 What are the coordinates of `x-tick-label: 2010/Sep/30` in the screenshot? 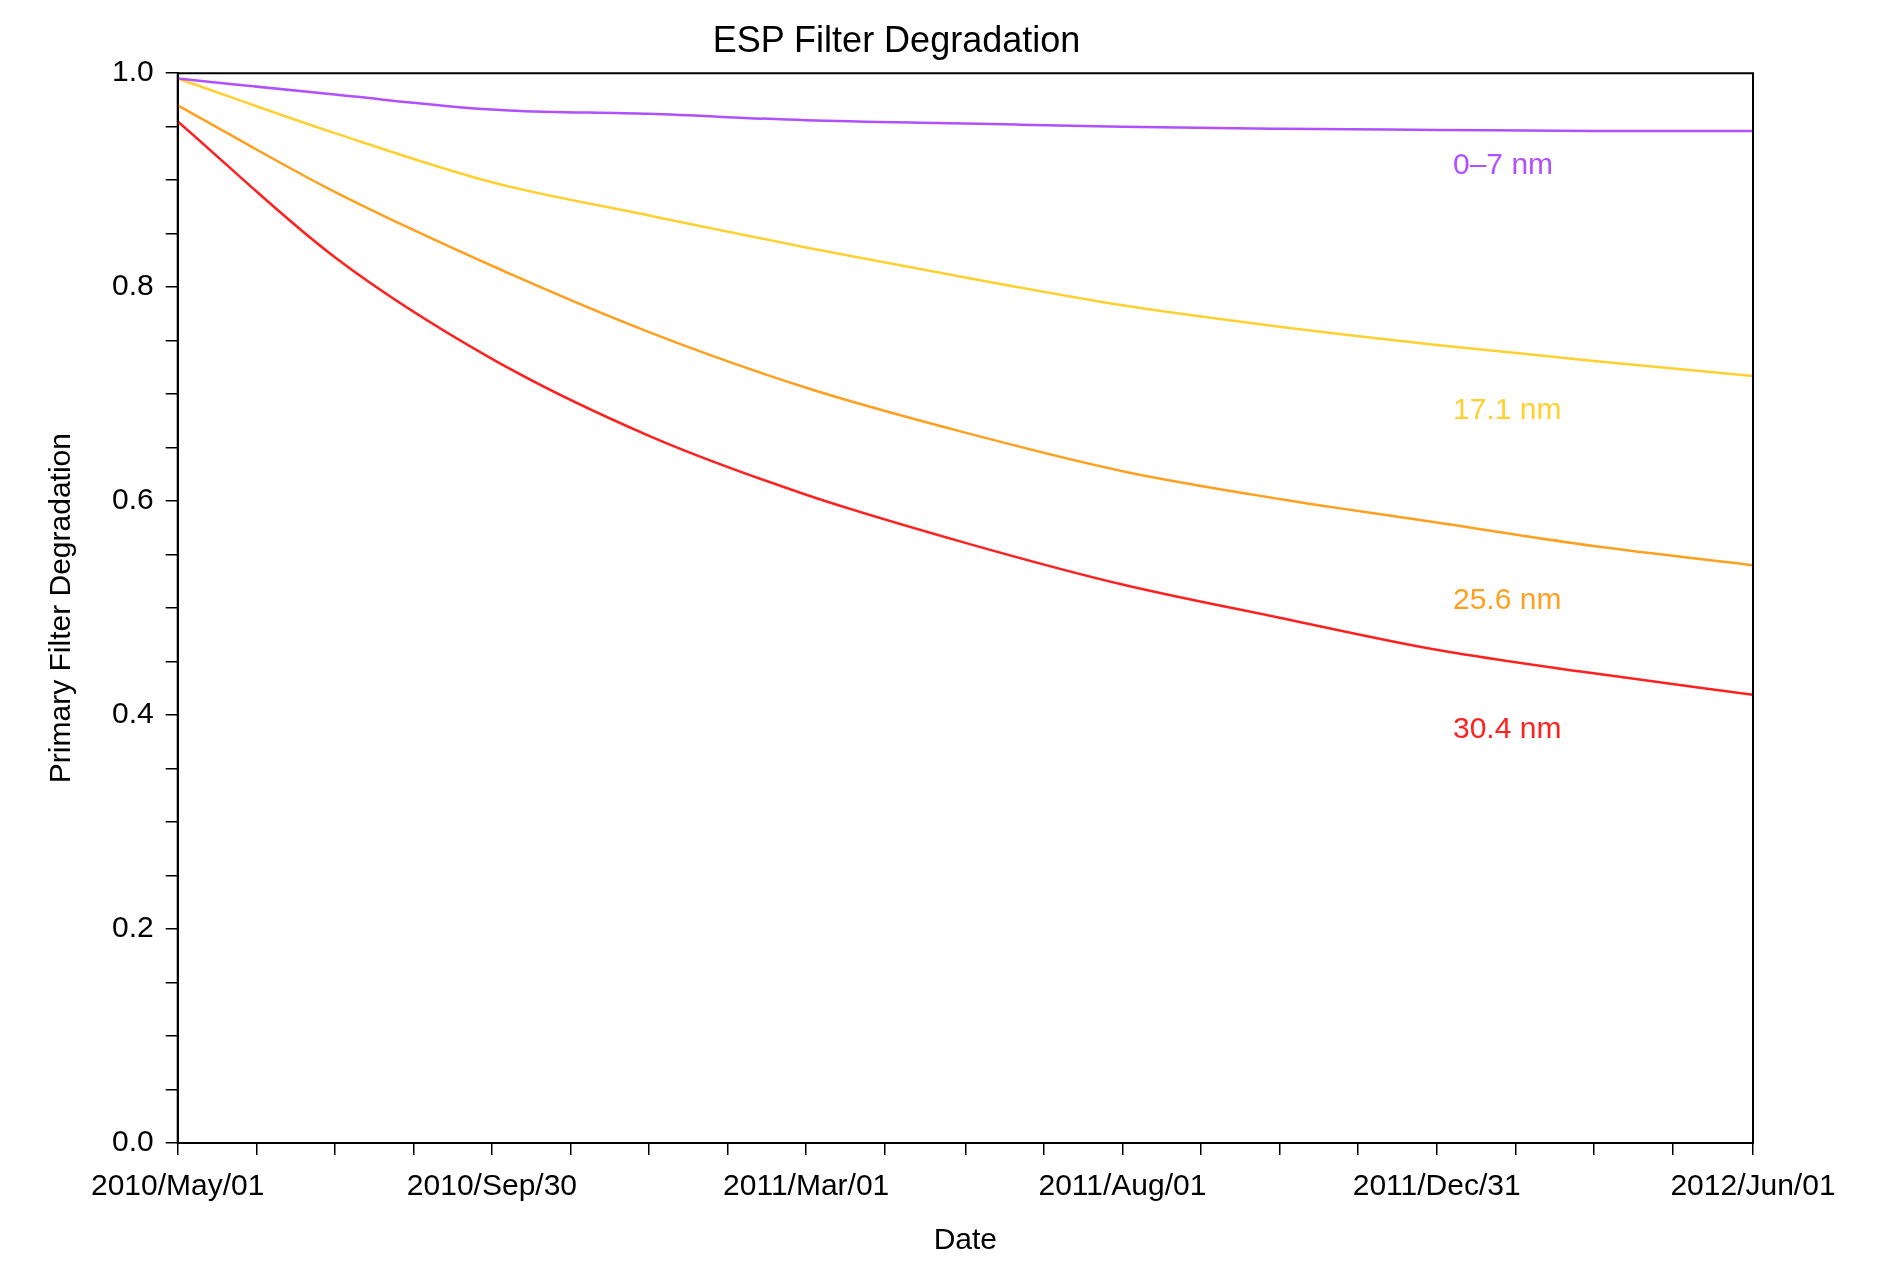 It's located at (492, 1185).